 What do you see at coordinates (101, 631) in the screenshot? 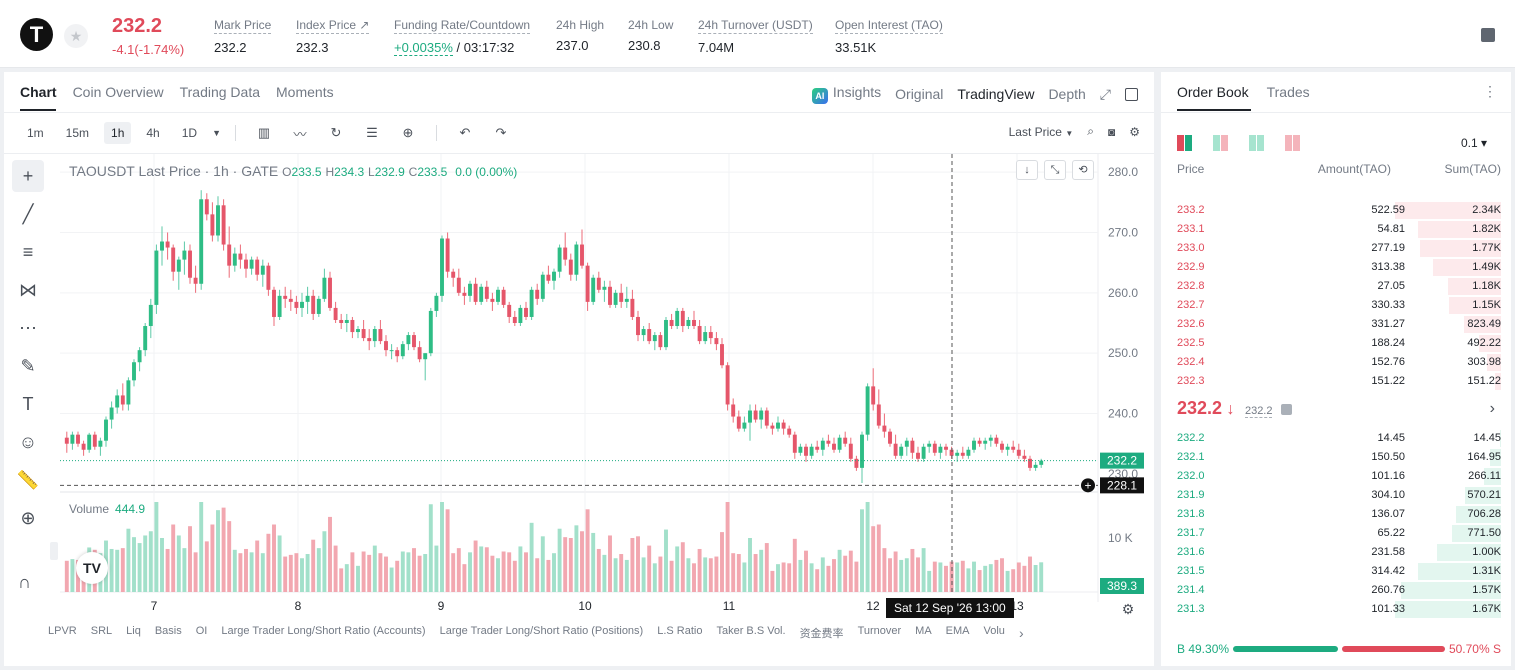
I see `indicator-item: SRL` at bounding box center [101, 631].